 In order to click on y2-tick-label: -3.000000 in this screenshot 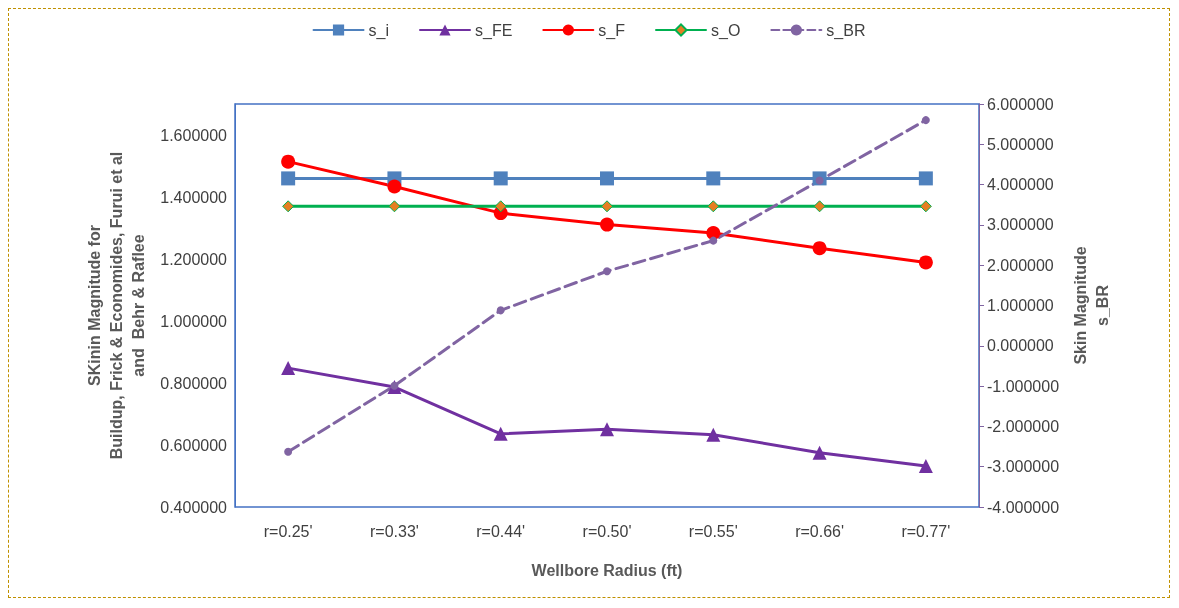, I will do `click(1023, 467)`.